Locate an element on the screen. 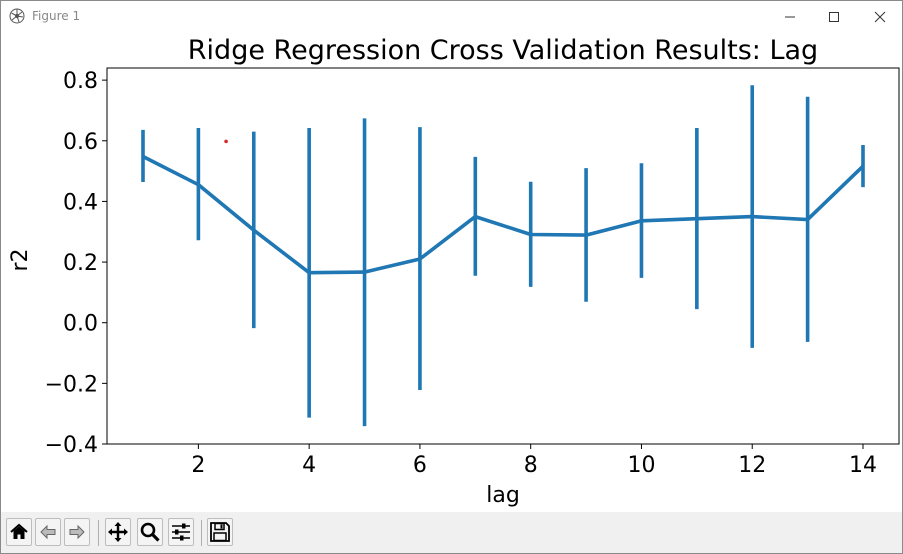  x-tick-label: 6 is located at coordinates (420, 465).